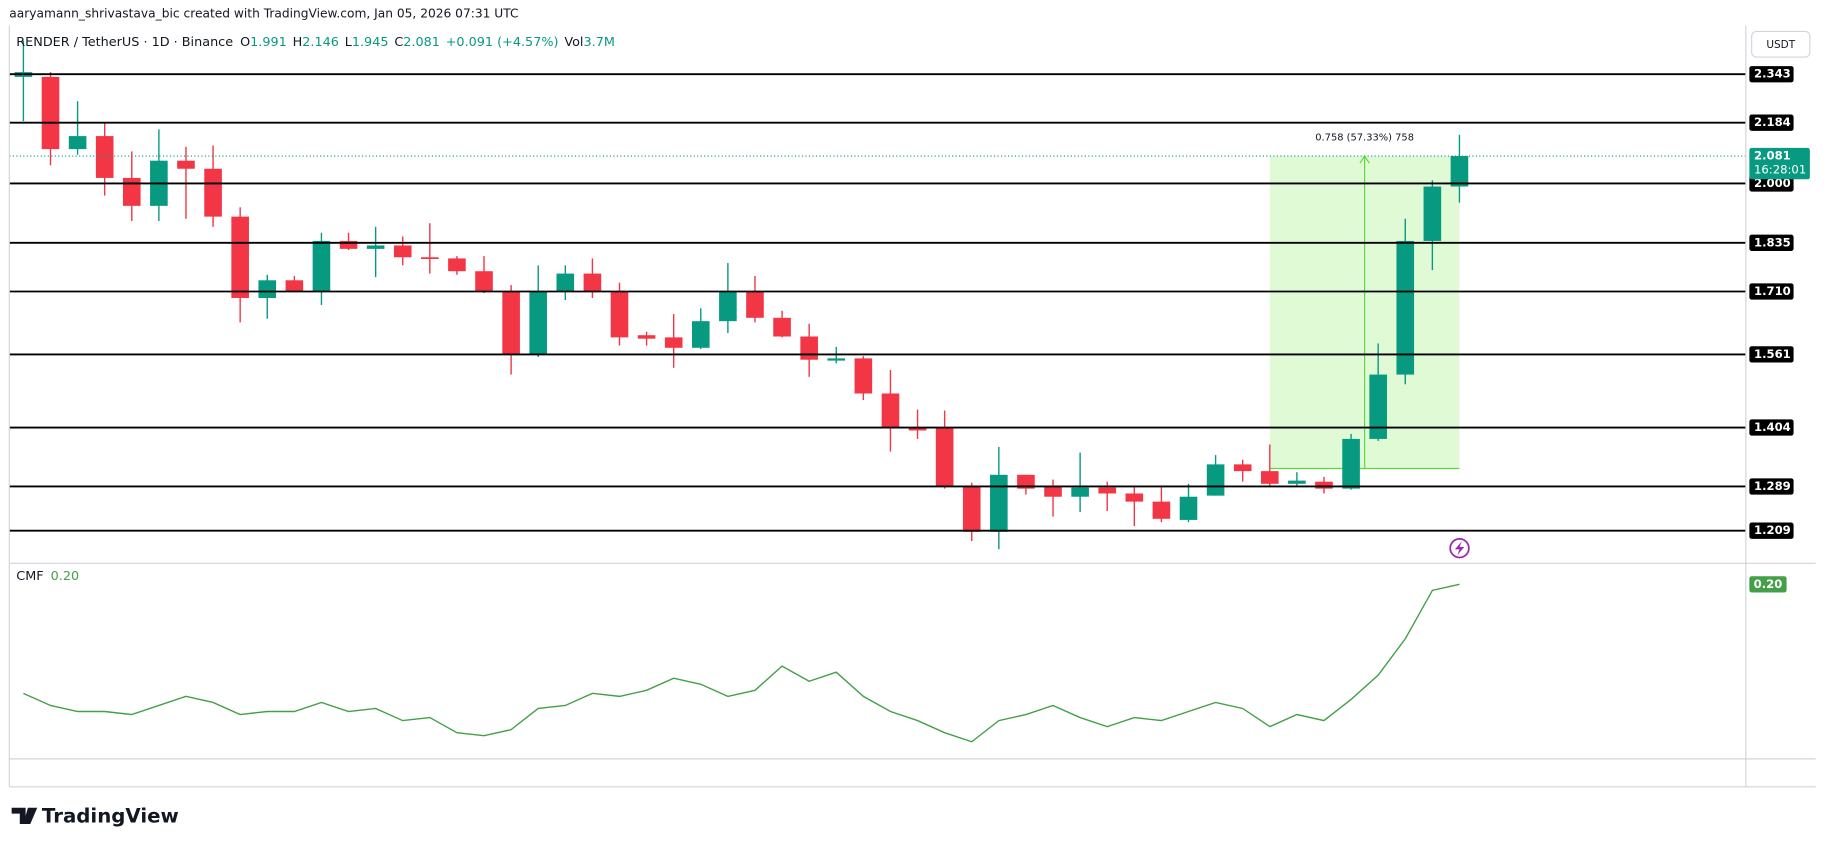 The width and height of the screenshot is (1825, 847). Describe the element at coordinates (47, 576) in the screenshot. I see `indicator-legend: CMF 0.20` at that location.